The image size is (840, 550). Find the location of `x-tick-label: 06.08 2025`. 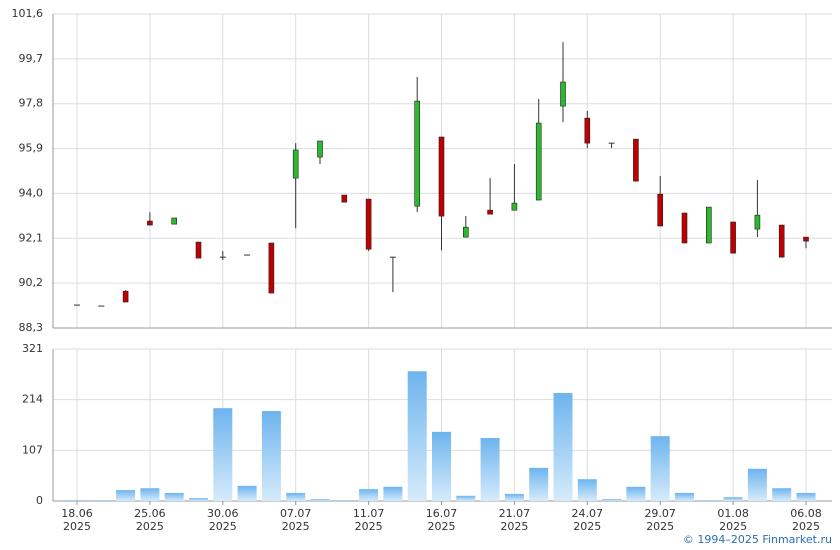

x-tick-label: 06.08 2025 is located at coordinates (806, 520).